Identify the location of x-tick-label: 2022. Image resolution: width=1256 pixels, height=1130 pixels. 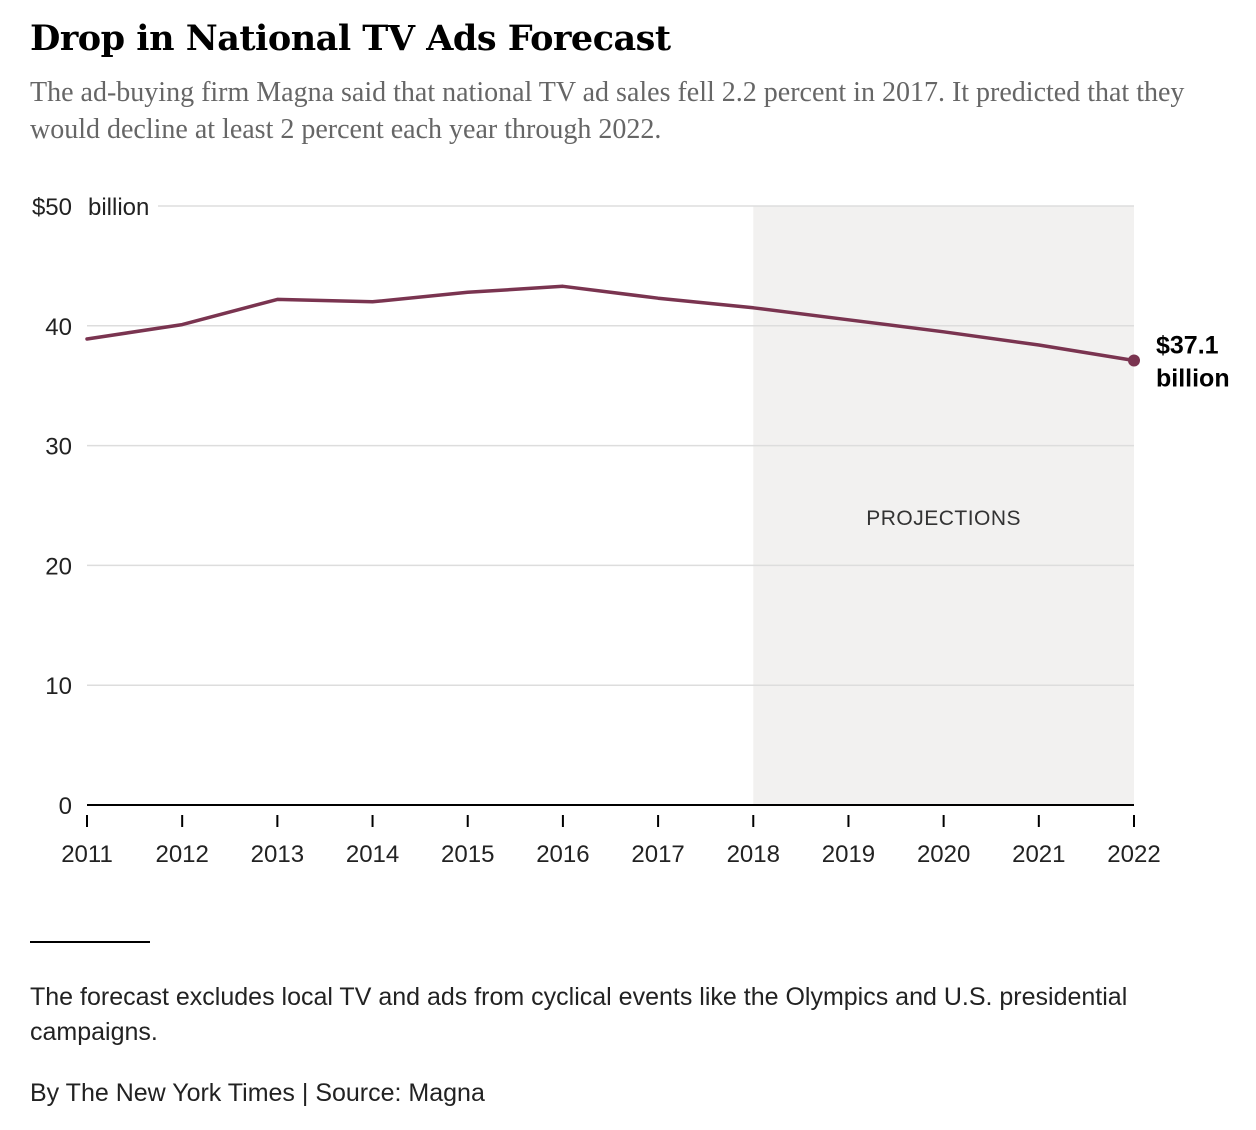
(1133, 854).